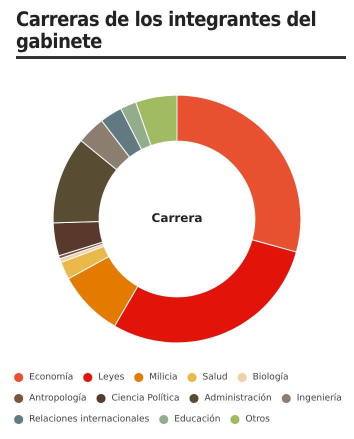  What do you see at coordinates (270, 377) in the screenshot?
I see `legend-label: Biología` at bounding box center [270, 377].